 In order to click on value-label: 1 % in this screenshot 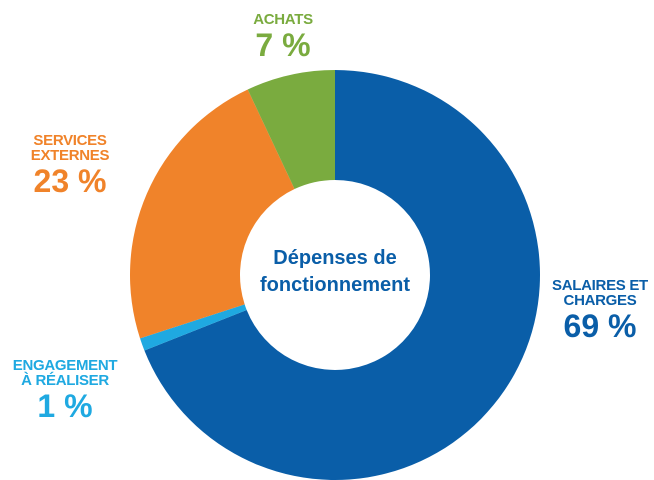, I will do `click(65, 406)`.